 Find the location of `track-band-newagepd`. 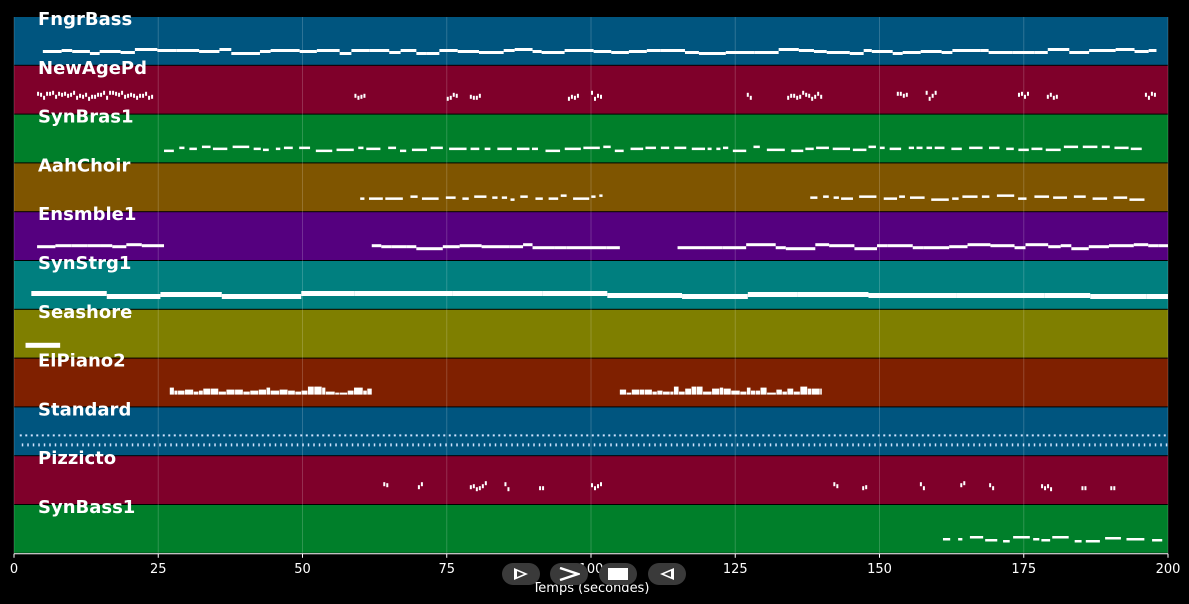

track-band-newagepd is located at coordinates (591, 89).